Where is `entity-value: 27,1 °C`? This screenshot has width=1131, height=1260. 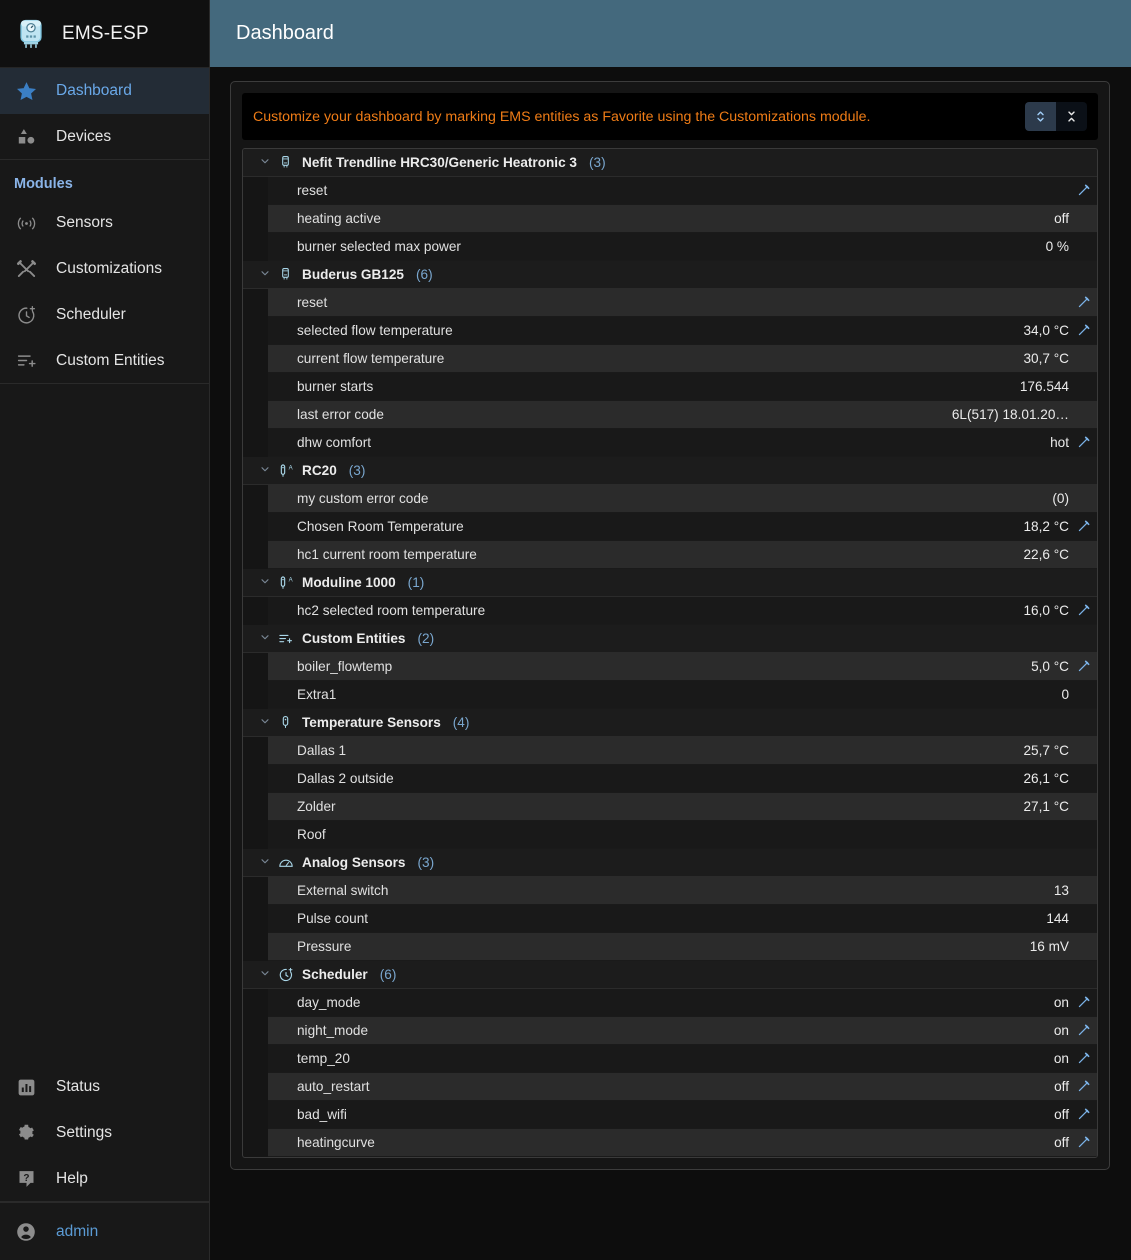
entity-value: 27,1 °C is located at coordinates (1046, 806).